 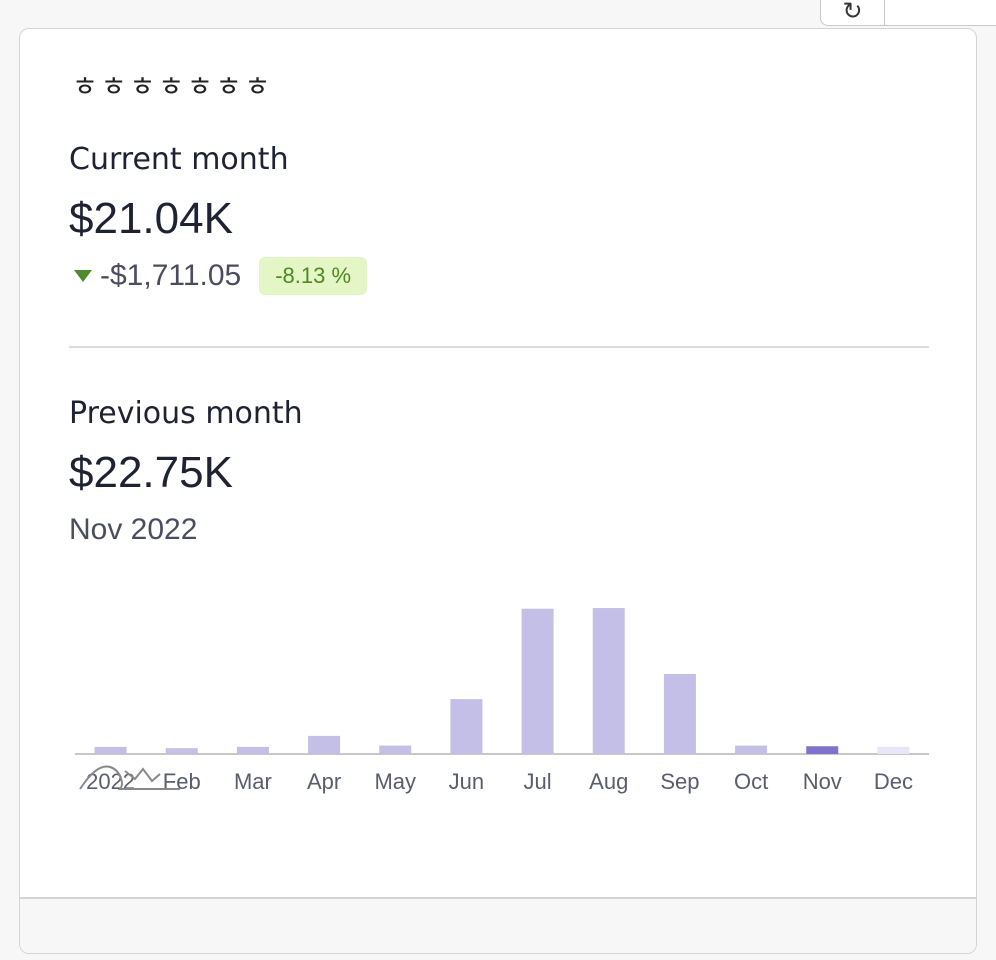 What do you see at coordinates (679, 713) in the screenshot?
I see `bar-sep` at bounding box center [679, 713].